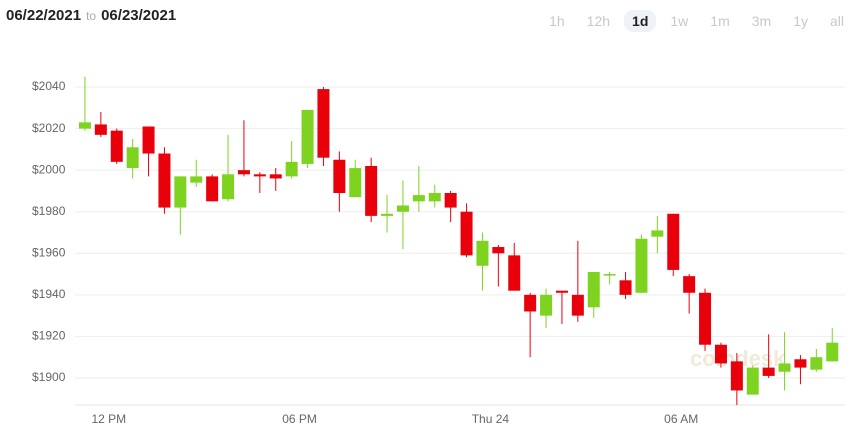 This screenshot has width=862, height=443. I want to click on range-tab: 1m, so click(720, 21).